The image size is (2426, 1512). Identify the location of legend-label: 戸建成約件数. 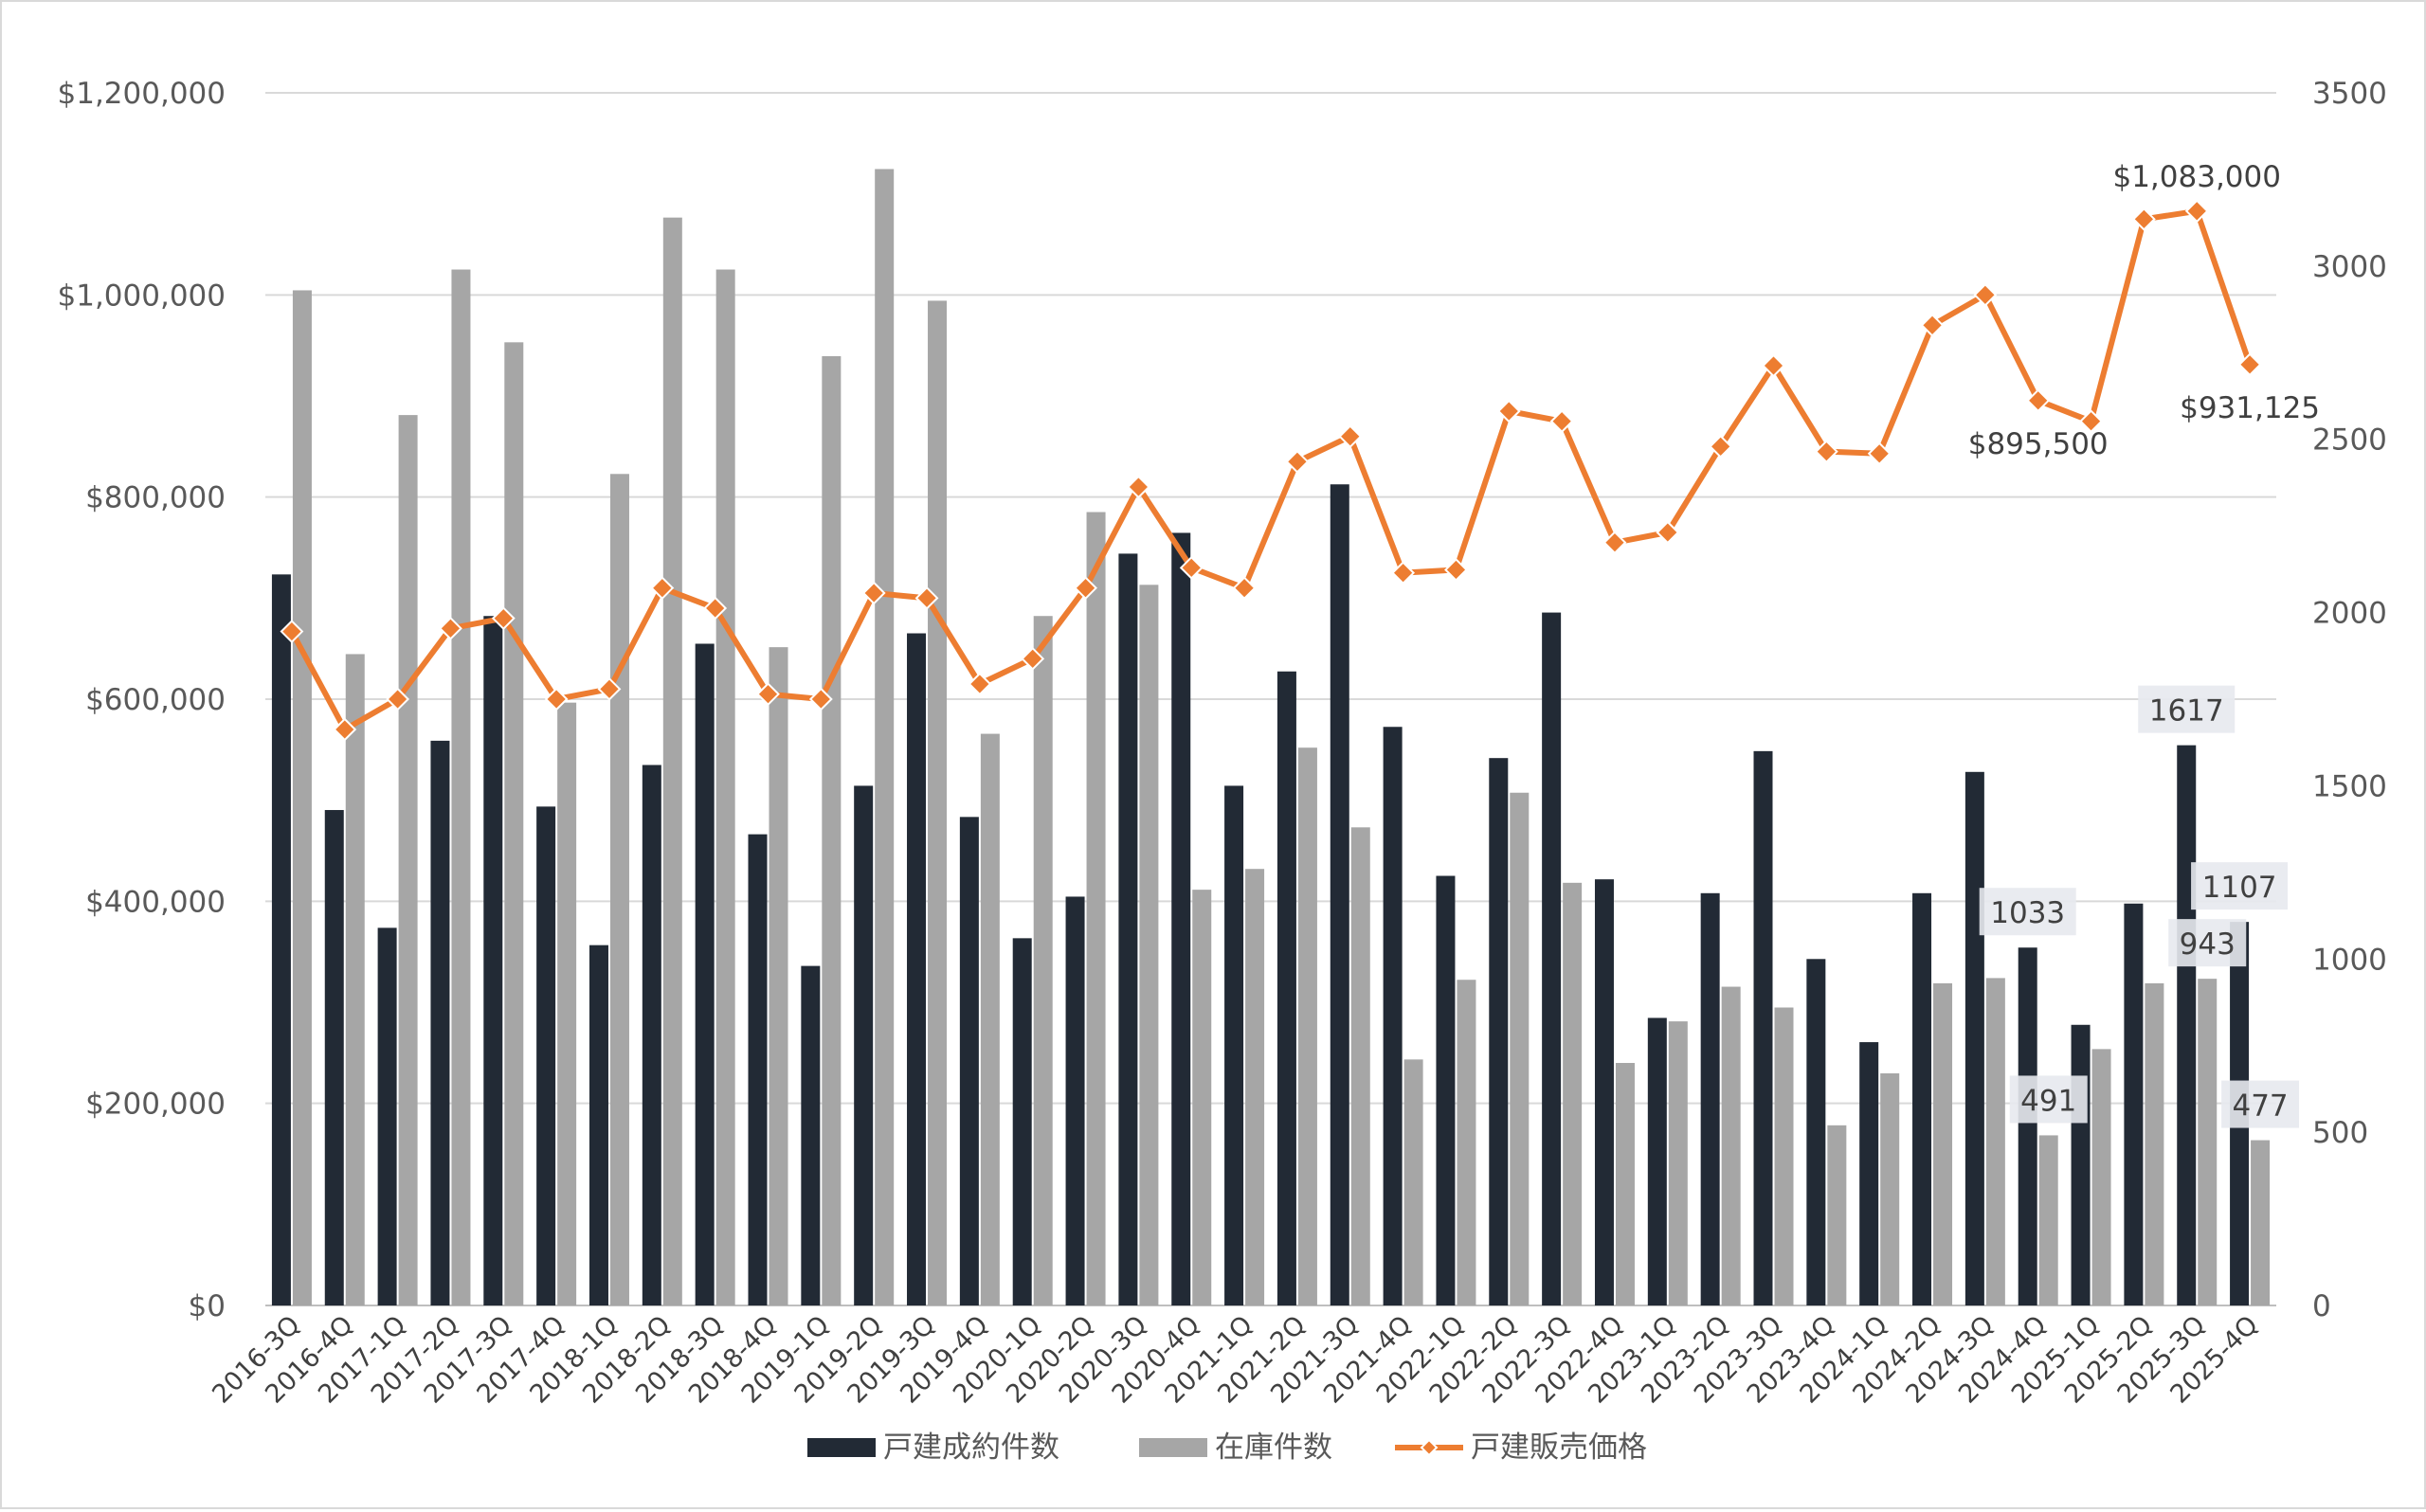
(971, 1448).